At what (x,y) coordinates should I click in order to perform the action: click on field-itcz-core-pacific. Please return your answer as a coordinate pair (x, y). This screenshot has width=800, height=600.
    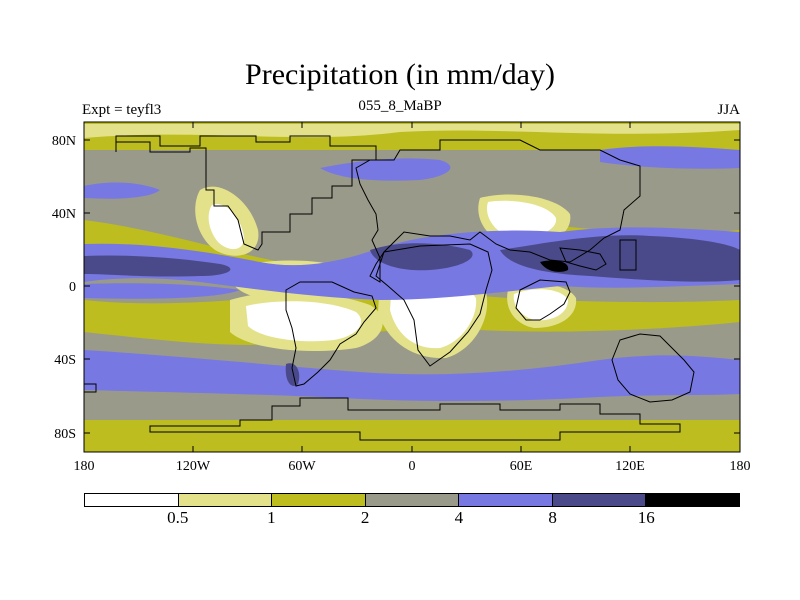
    Looking at the image, I should click on (157, 266).